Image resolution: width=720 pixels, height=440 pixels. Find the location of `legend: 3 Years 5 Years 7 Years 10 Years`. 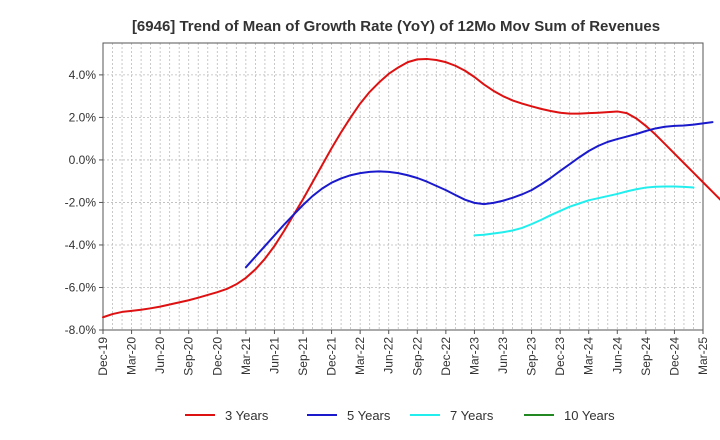

legend: 3 Years 5 Years 7 Years 10 Years is located at coordinates (400, 415).